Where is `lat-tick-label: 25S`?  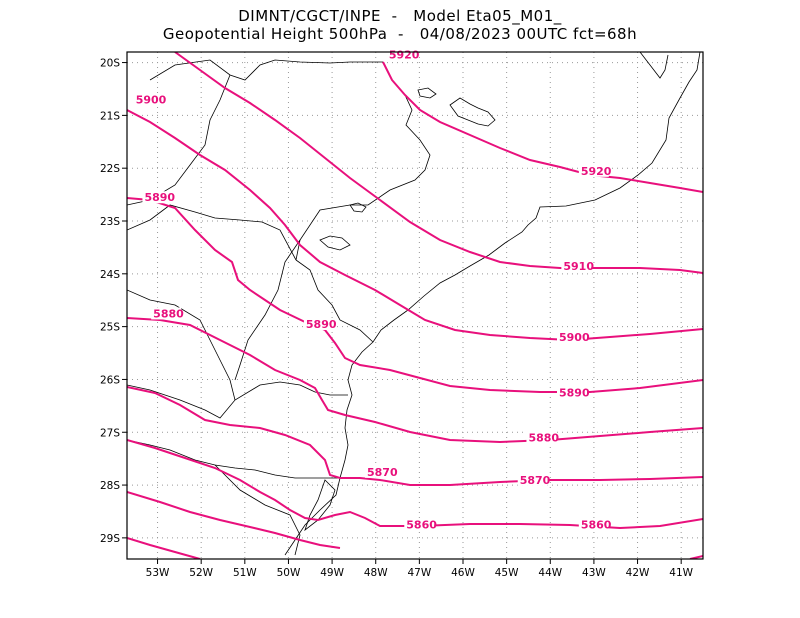
lat-tick-label: 25S is located at coordinates (110, 328).